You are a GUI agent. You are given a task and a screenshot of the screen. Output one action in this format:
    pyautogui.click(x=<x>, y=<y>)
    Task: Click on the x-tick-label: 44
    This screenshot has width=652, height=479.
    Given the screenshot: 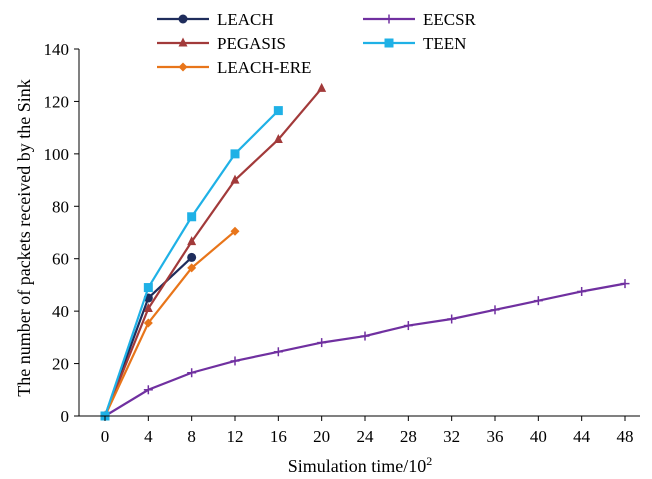 What is the action you would take?
    pyautogui.click(x=582, y=436)
    